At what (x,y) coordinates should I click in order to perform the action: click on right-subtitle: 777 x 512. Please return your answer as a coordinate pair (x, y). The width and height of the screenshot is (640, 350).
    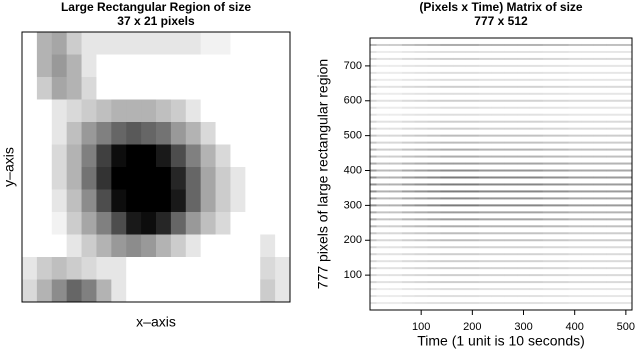
    Looking at the image, I should click on (501, 21).